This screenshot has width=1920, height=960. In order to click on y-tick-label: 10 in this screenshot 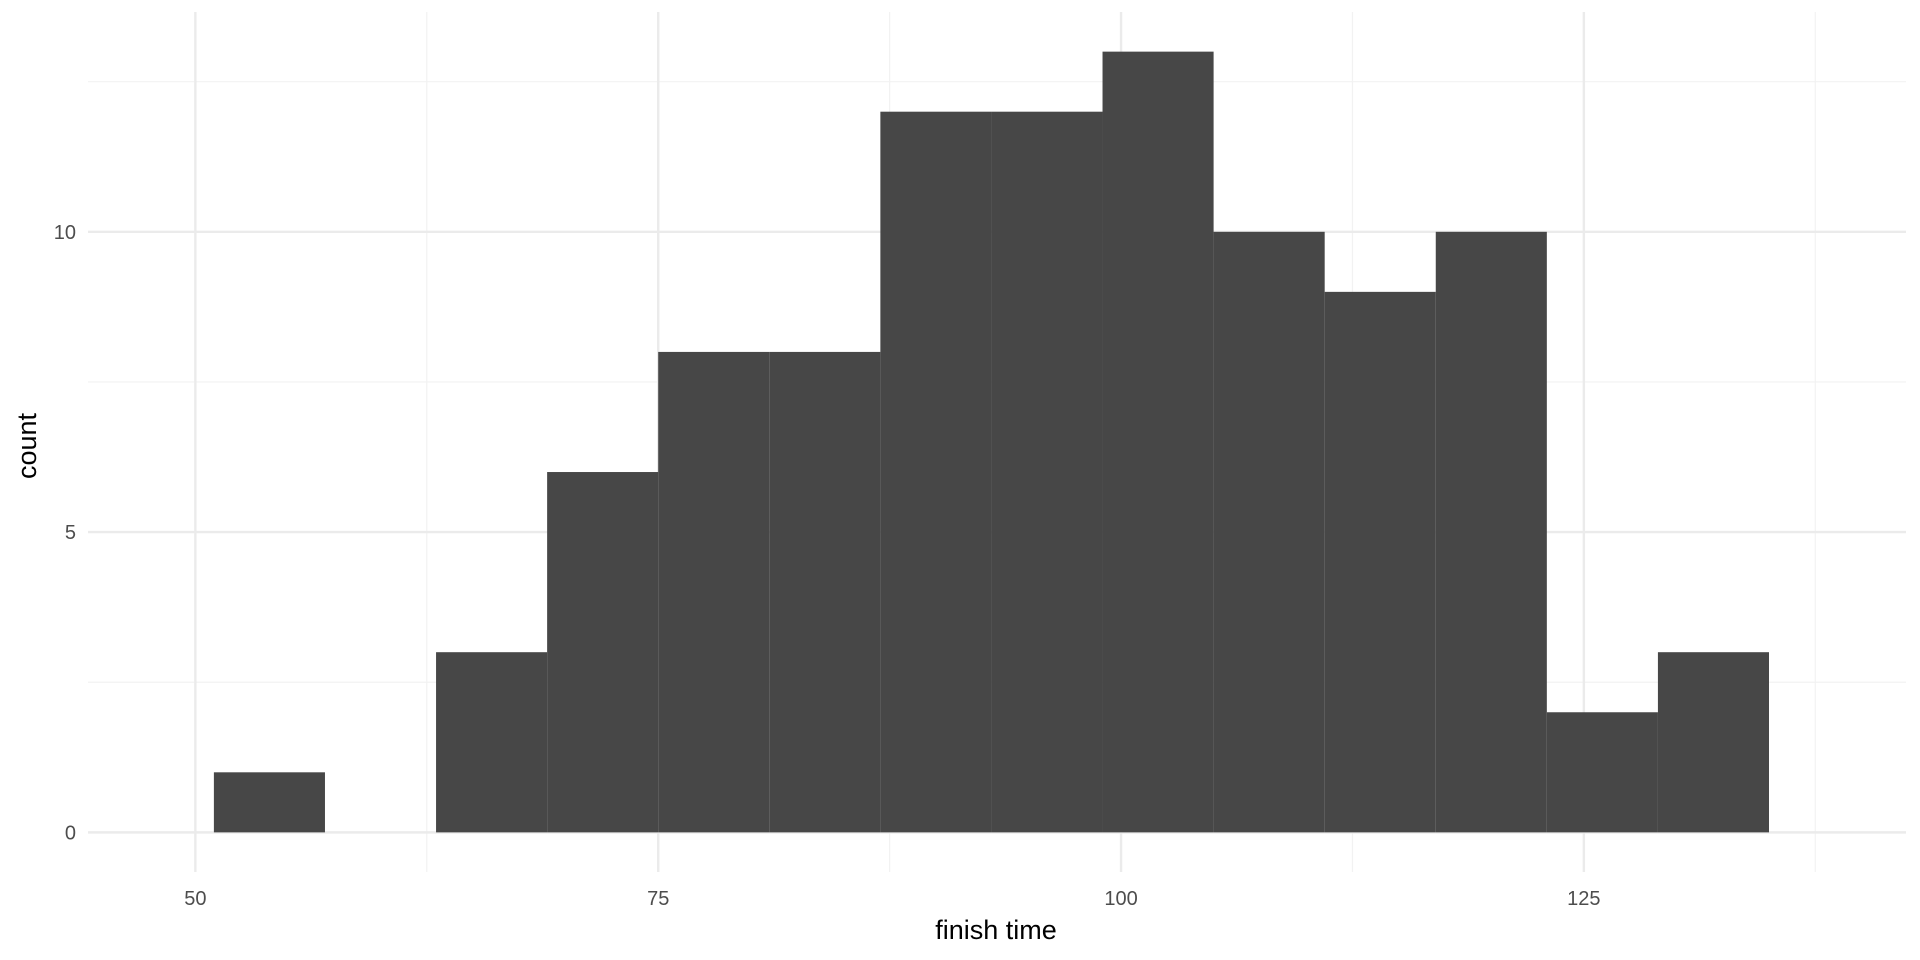, I will do `click(65, 233)`.